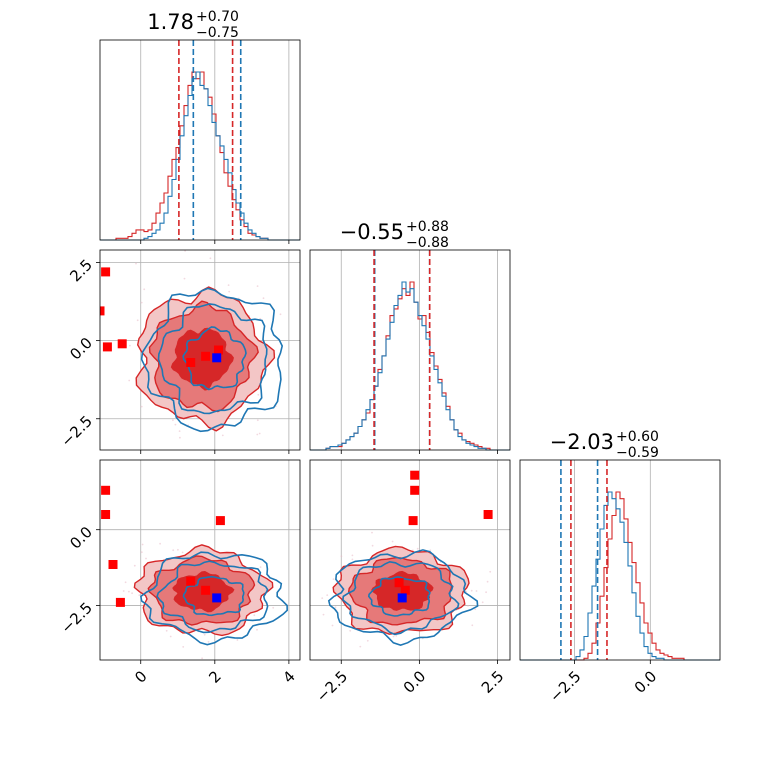  Describe the element at coordinates (332, 686) in the screenshot. I see `x-tick-label: −2.5` at that location.